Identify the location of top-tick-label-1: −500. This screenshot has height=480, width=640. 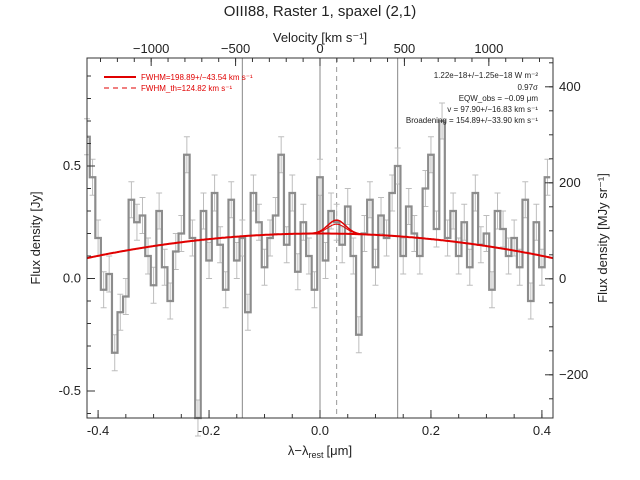
(235, 48).